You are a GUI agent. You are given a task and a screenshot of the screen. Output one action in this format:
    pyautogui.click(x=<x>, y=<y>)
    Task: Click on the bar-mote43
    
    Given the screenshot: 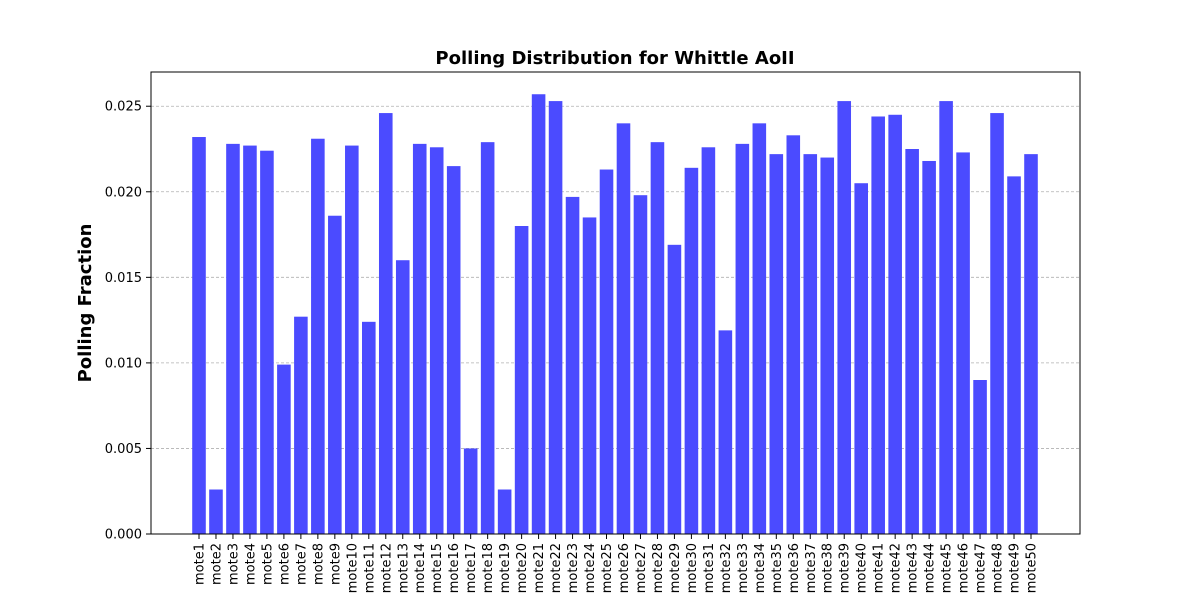 What is the action you would take?
    pyautogui.click(x=912, y=341)
    